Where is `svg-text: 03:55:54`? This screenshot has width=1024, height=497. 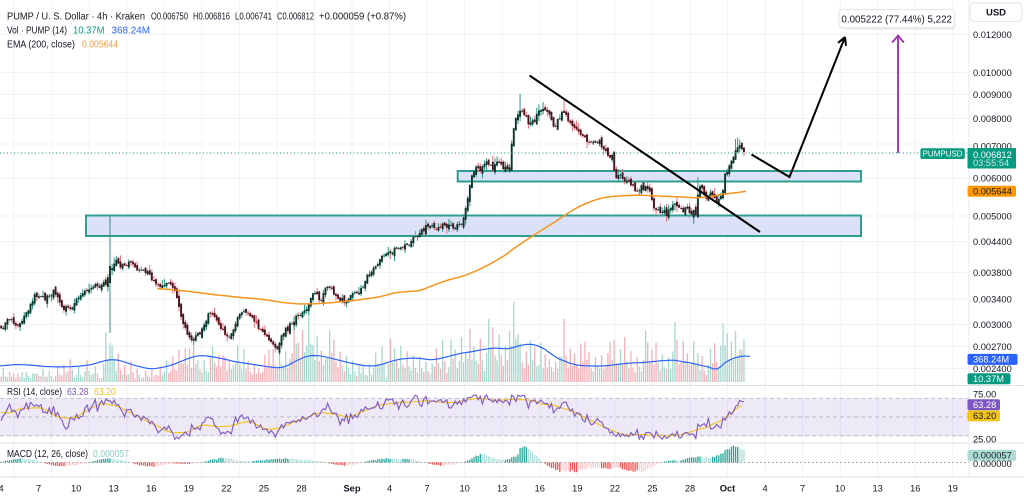
svg-text: 03:55:54 is located at coordinates (991, 163).